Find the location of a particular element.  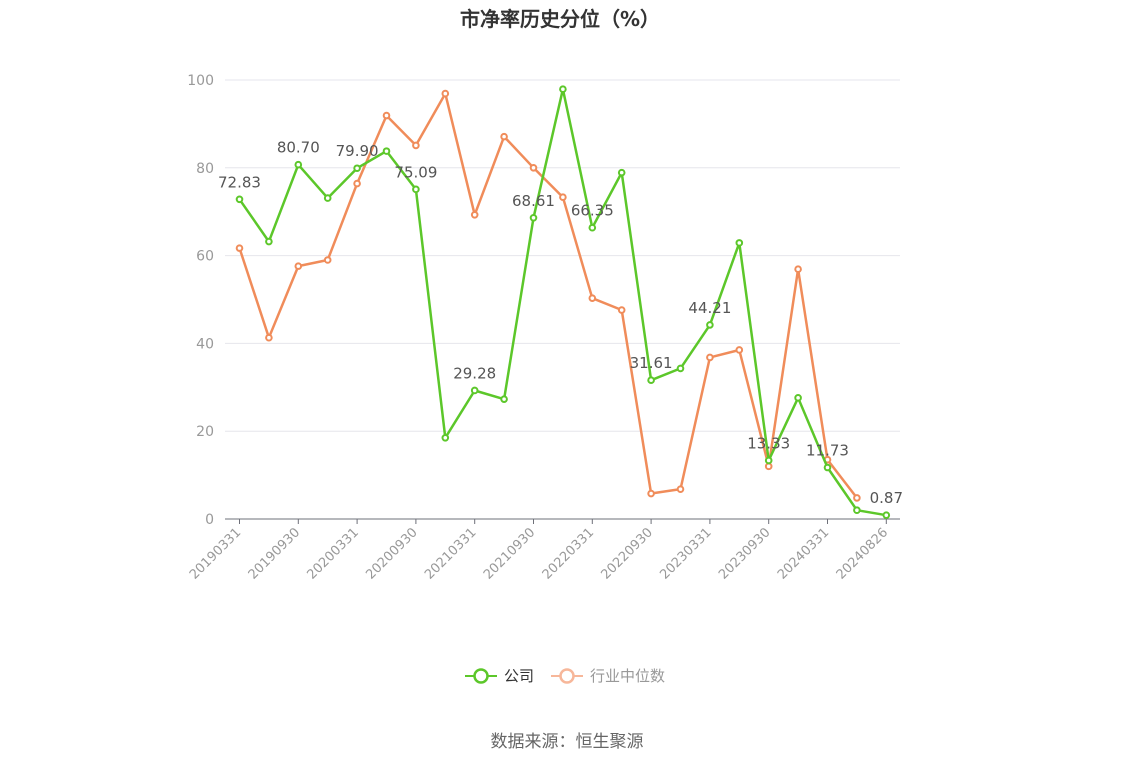

x-tick-label: 20200331 is located at coordinates (333, 553).